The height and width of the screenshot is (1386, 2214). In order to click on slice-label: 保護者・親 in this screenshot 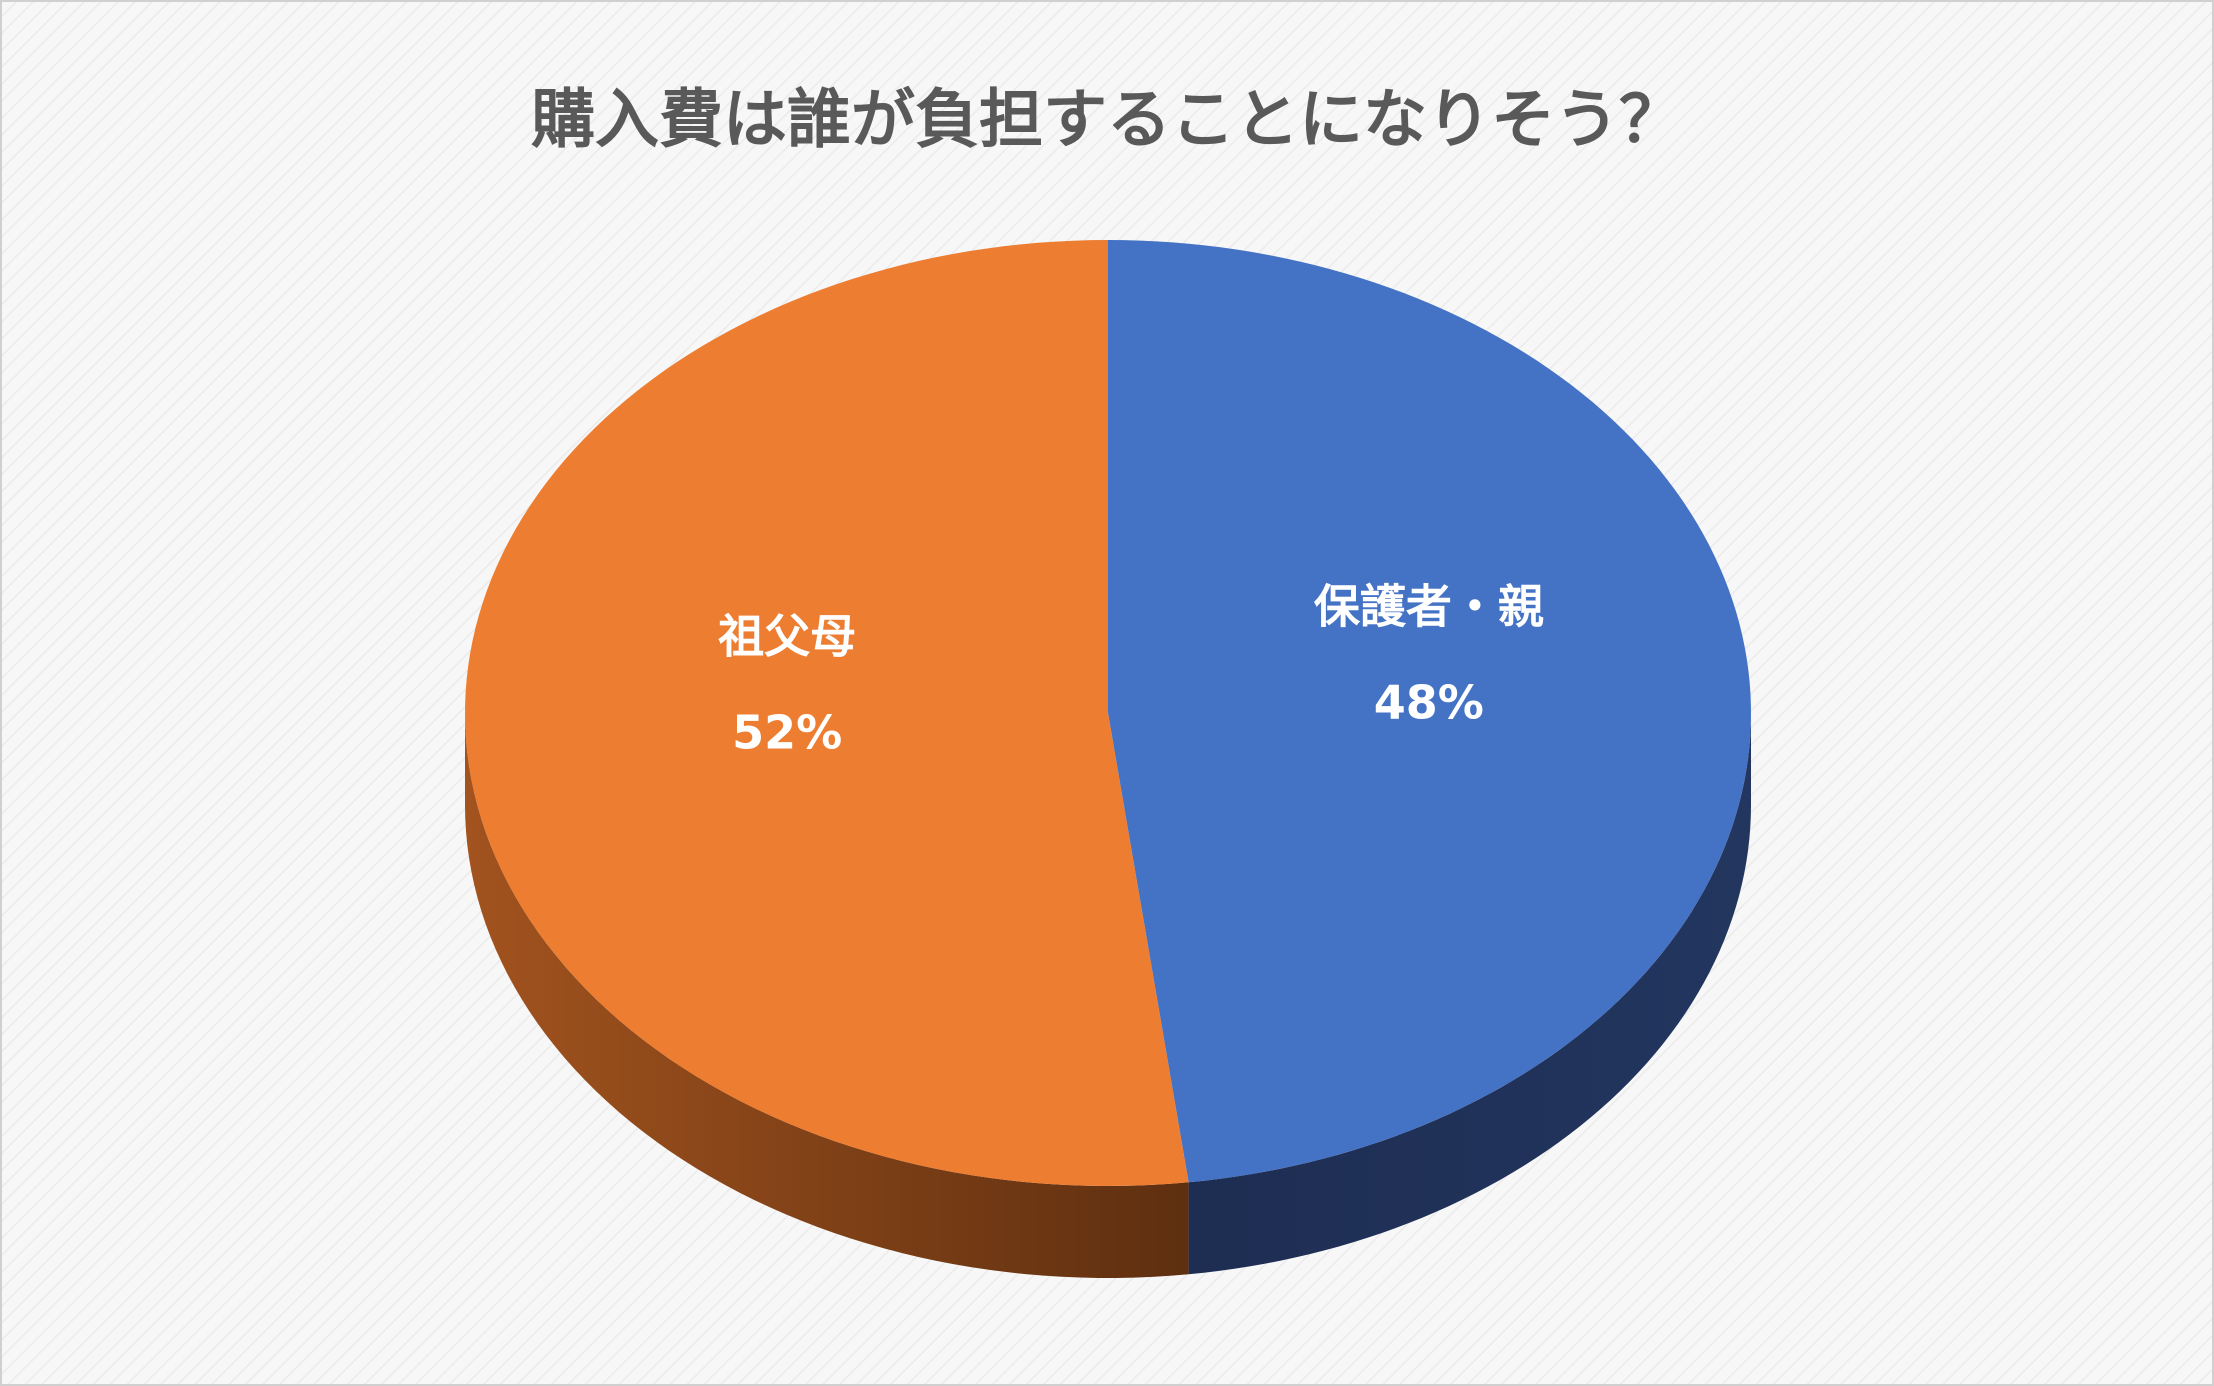, I will do `click(1429, 607)`.